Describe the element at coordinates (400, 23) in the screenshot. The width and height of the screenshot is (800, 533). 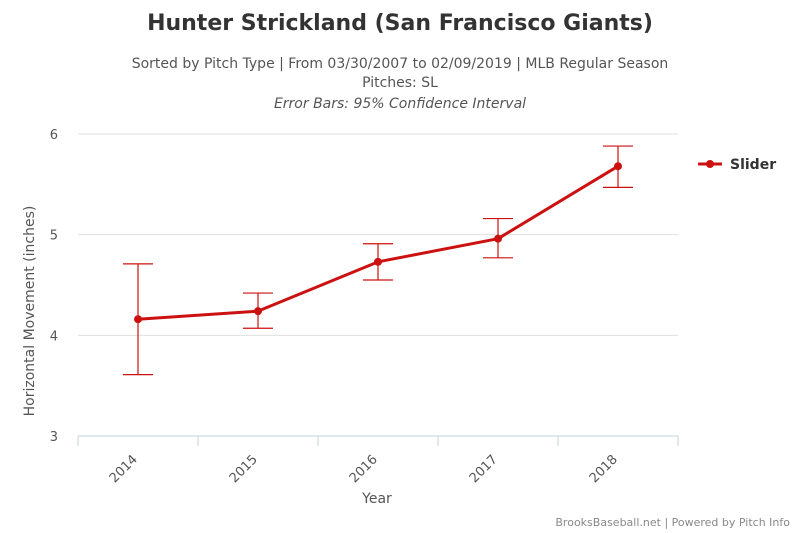
I see `chart-title: Hunter Strickland (San Francisco Giants)` at that location.